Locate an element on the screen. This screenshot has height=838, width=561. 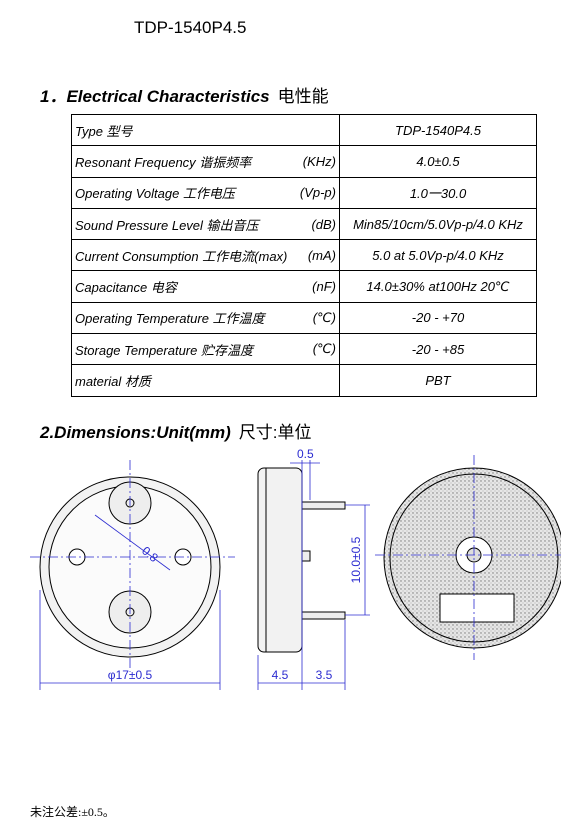
label: material 材质 is located at coordinates (113, 382).